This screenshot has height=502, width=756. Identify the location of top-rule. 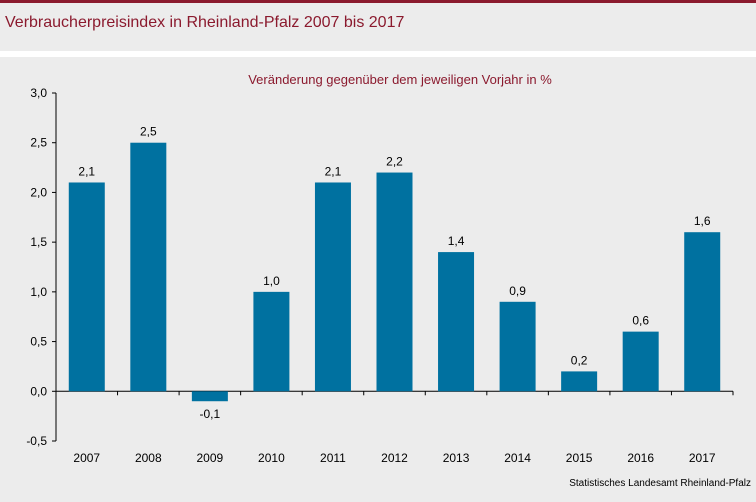
(378, 1).